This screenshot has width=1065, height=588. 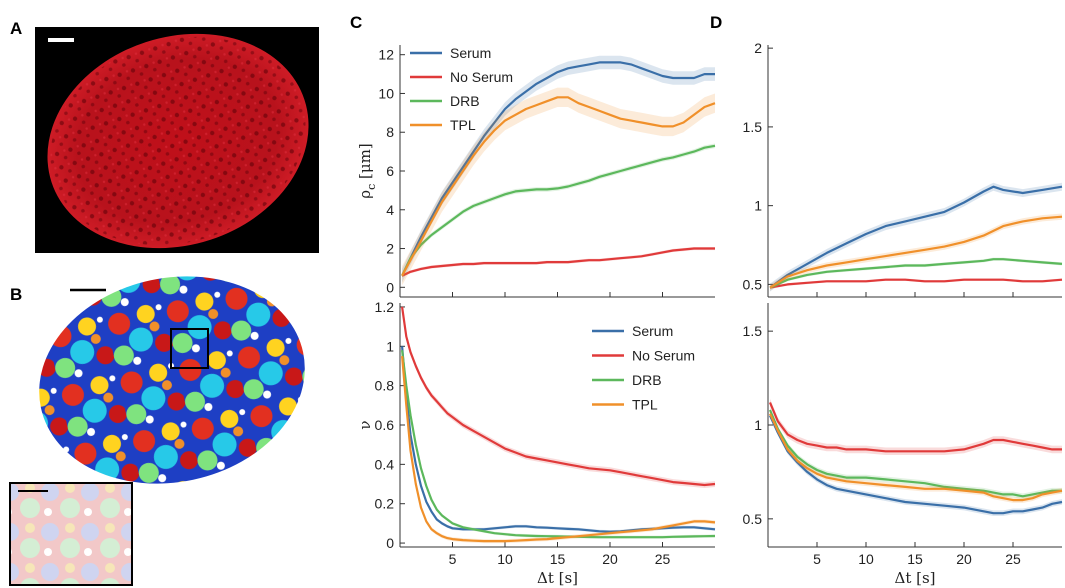 I want to click on c-bottom-legend-label-no-serum: No Serum, so click(x=663, y=356).